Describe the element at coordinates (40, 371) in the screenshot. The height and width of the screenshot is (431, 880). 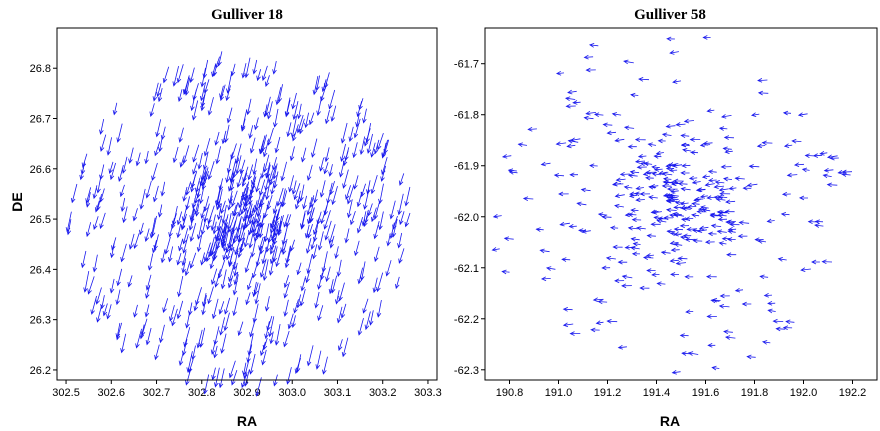
I see `y-tick-label: 26.2` at that location.